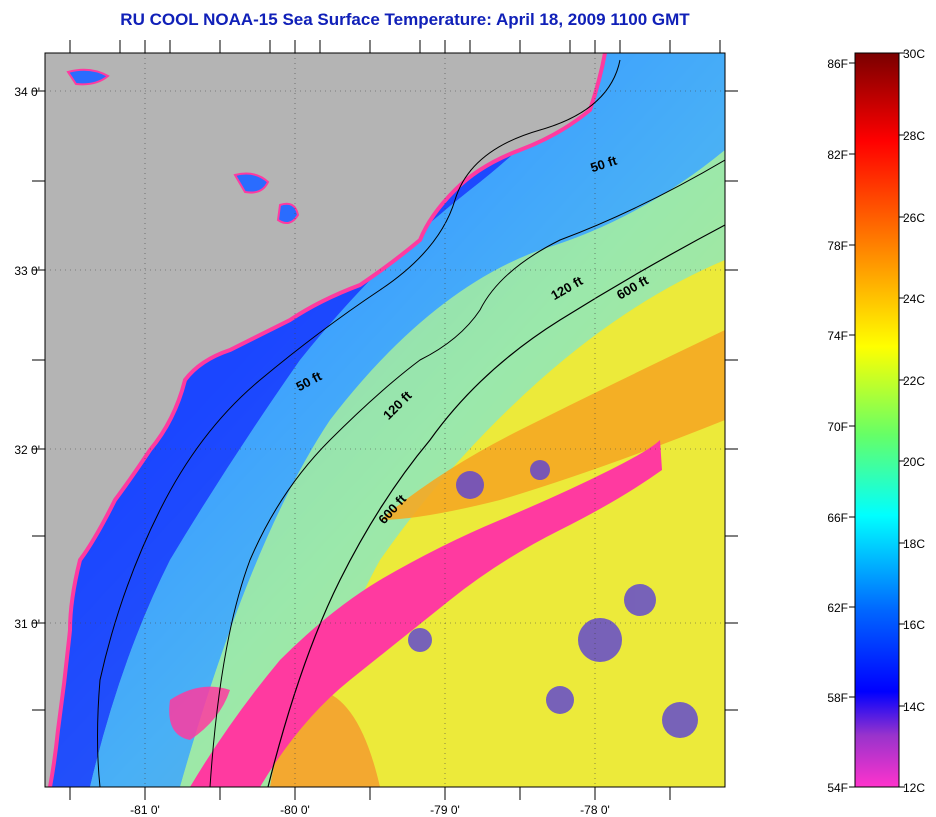 The image size is (936, 817). What do you see at coordinates (837, 608) in the screenshot?
I see `cbar-f-62: 62F` at bounding box center [837, 608].